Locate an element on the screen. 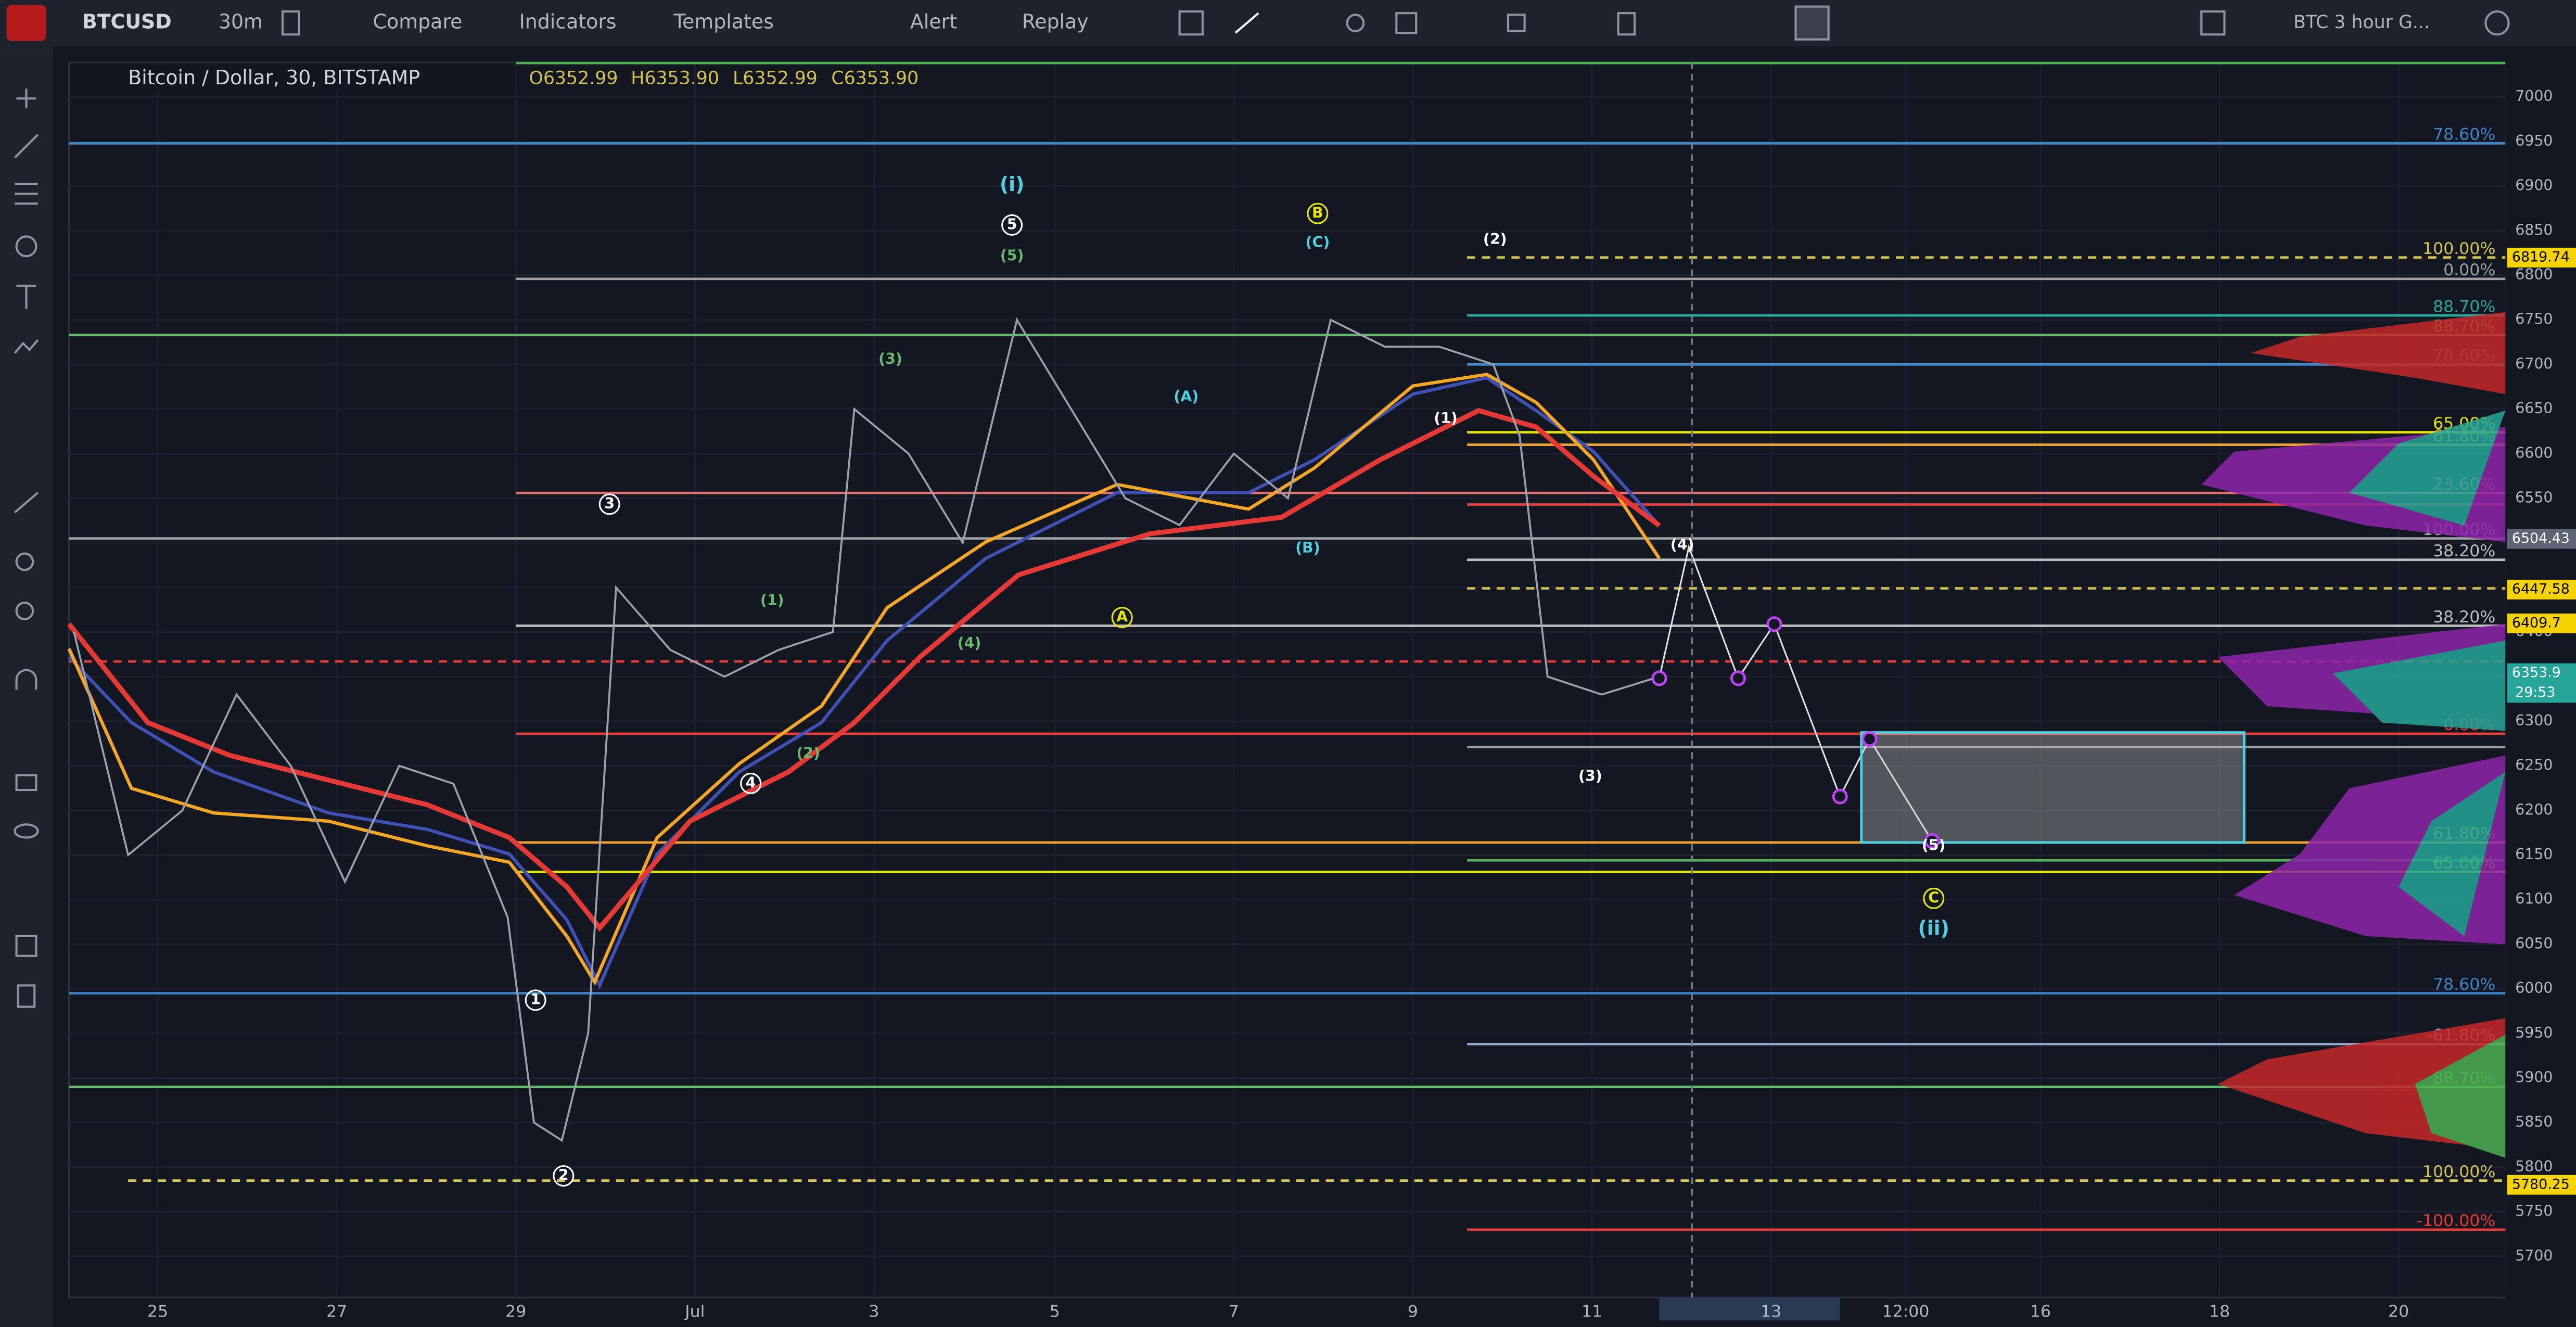 The image size is (2576, 1327). snapshot-icon is located at coordinates (1406, 23).